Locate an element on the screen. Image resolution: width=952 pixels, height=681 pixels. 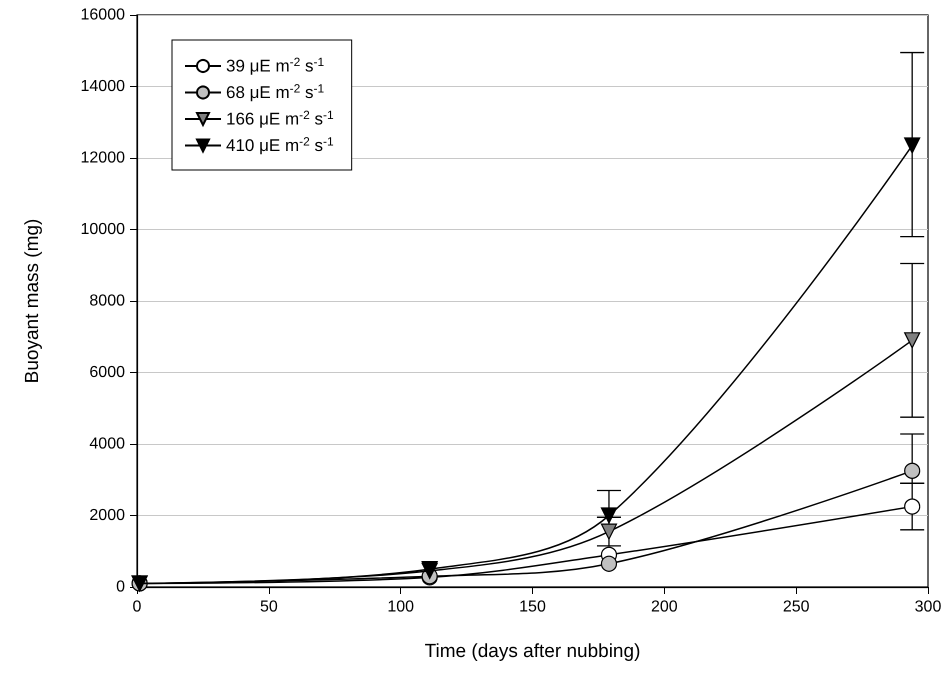
y-tick-label: 10000 is located at coordinates (103, 229).